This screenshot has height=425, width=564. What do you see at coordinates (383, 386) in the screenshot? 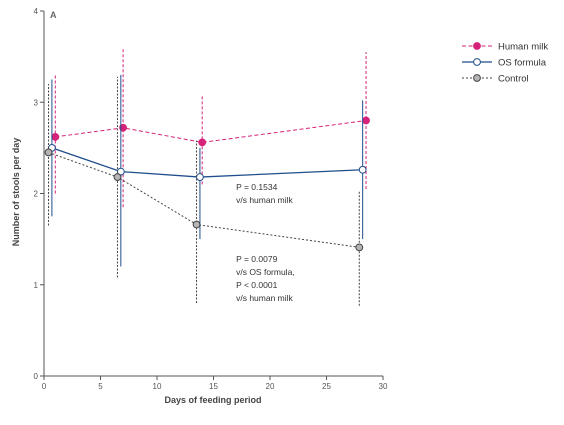
I see `x-tick-label: 30` at bounding box center [383, 386].